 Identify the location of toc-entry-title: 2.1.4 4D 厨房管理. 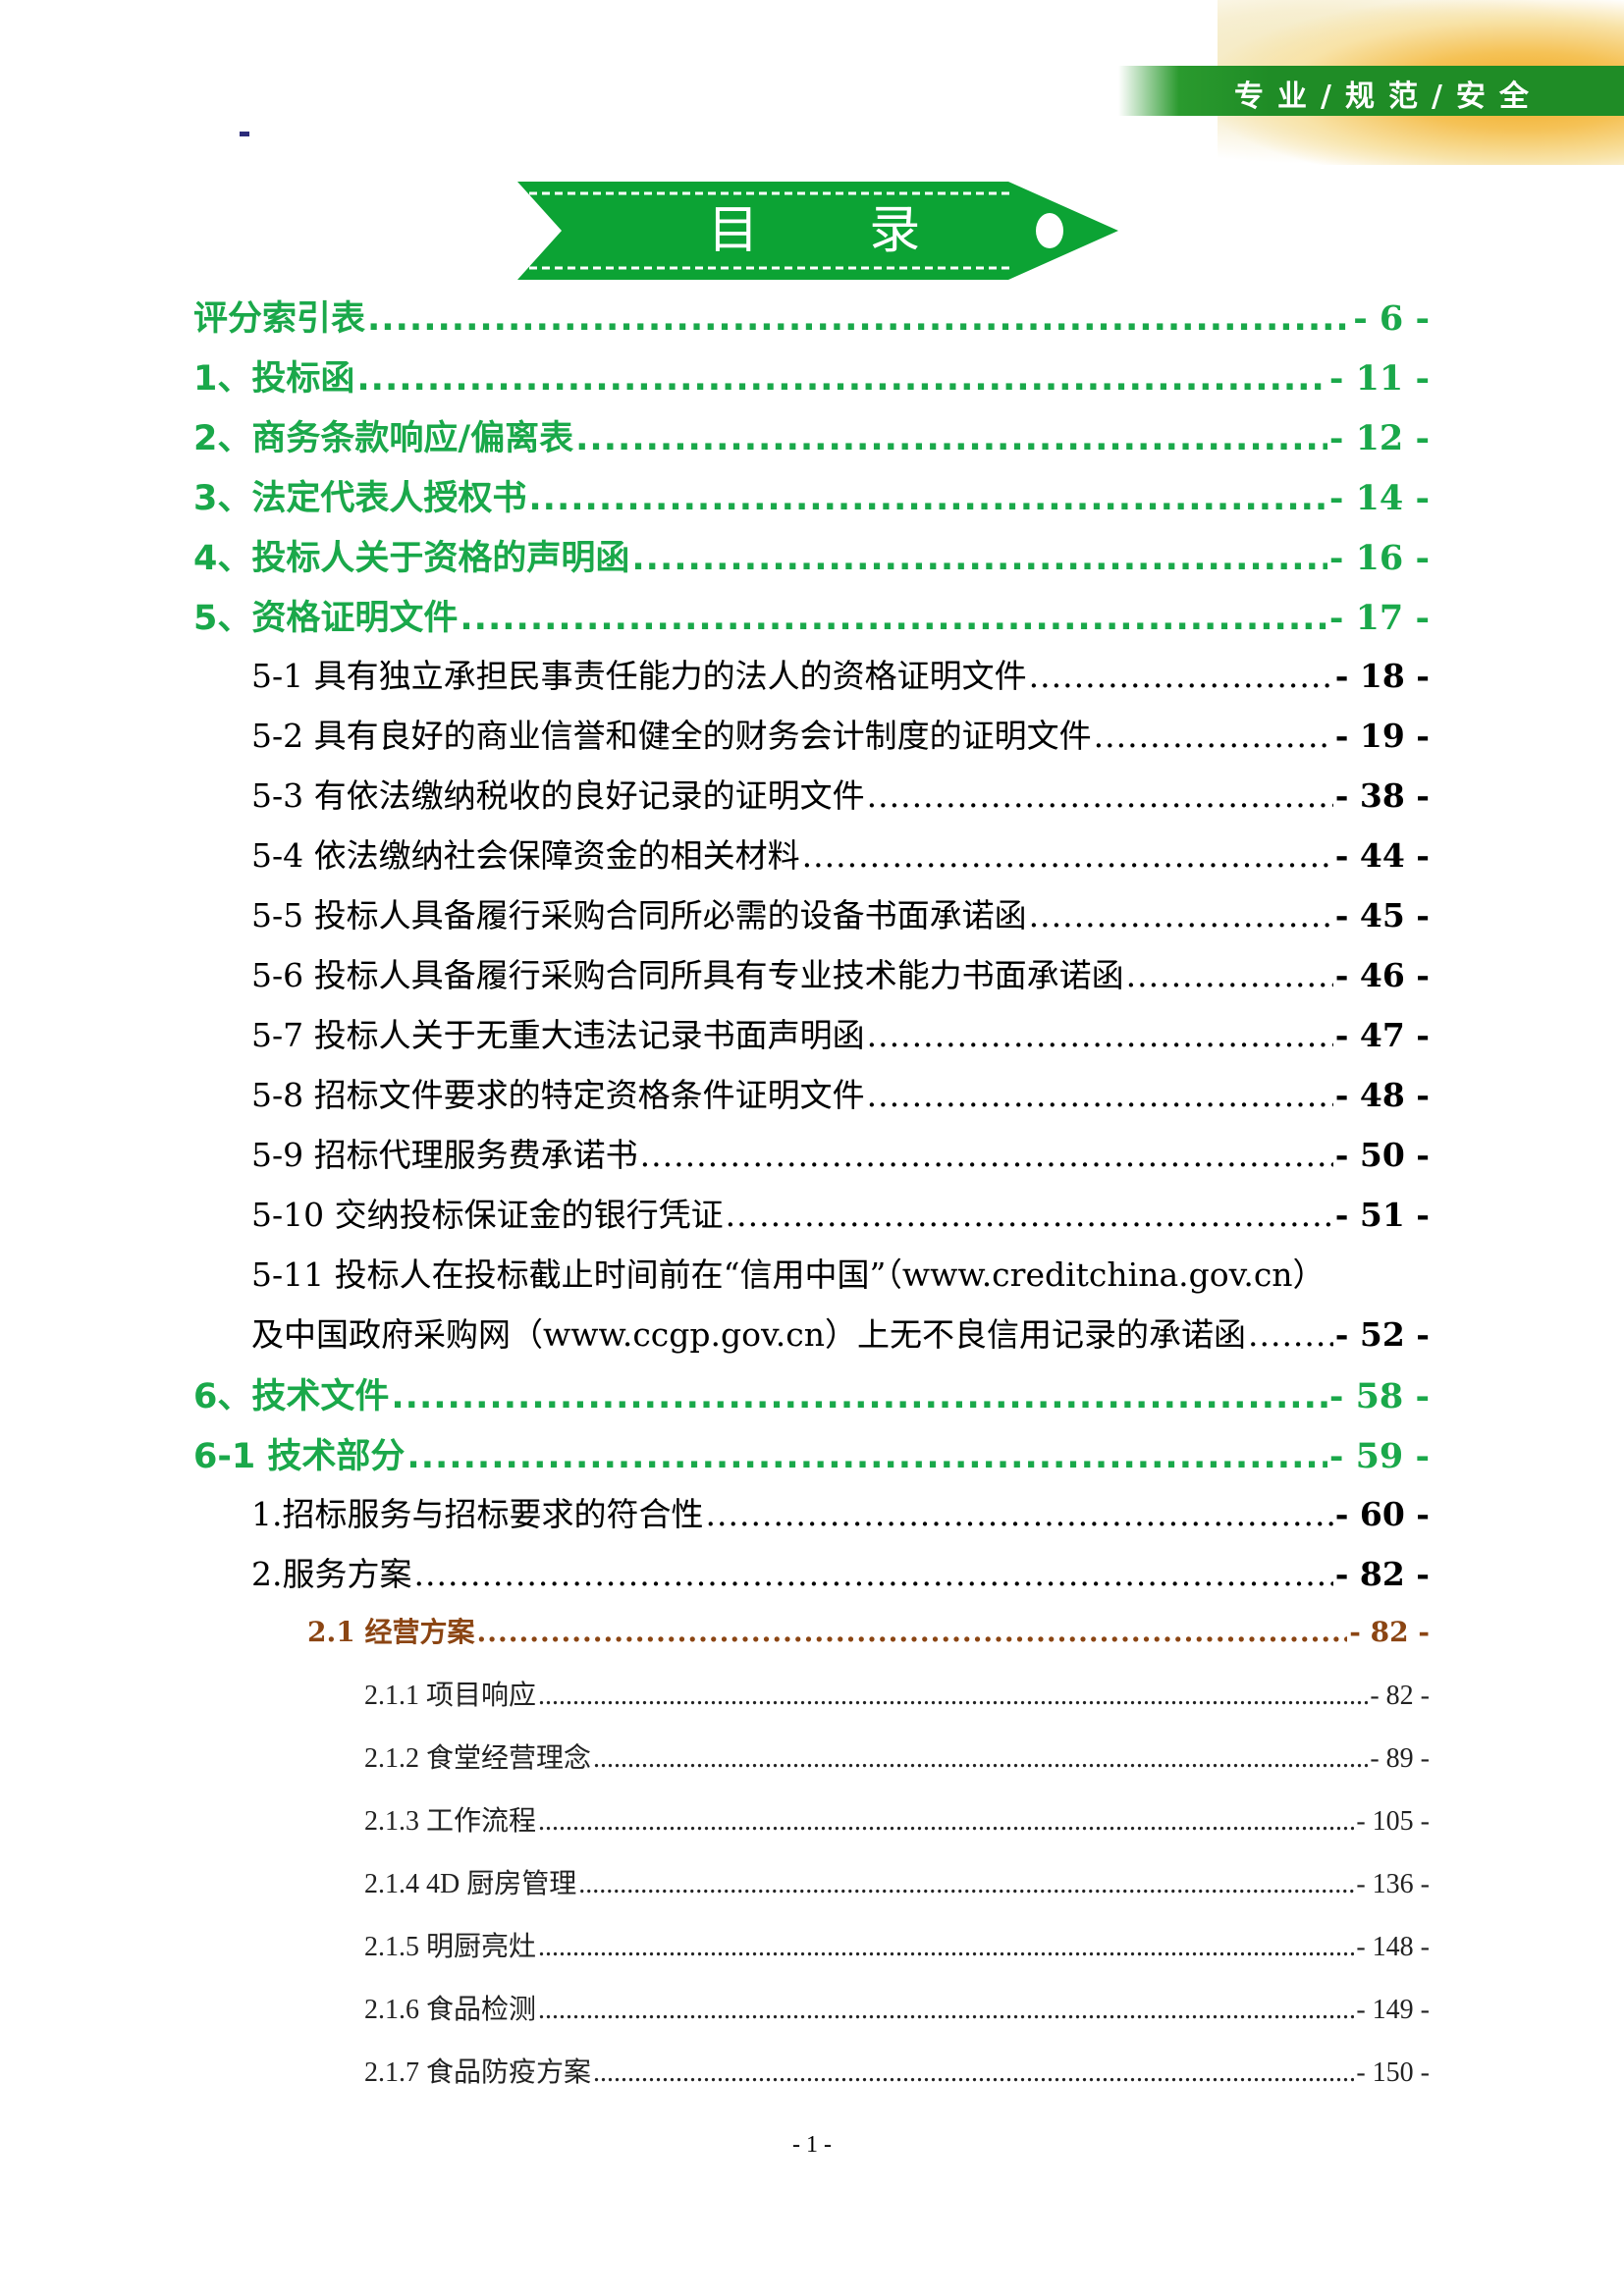
(470, 1884).